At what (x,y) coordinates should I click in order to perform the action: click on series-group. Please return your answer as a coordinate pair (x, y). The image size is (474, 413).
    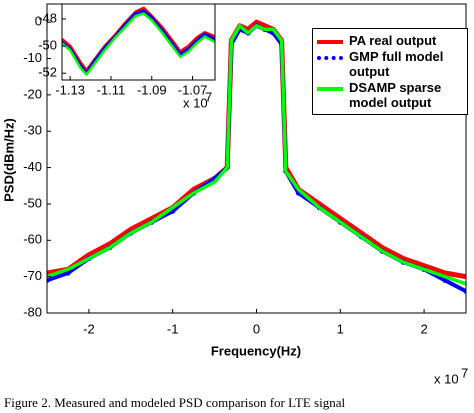
    Looking at the image, I should click on (138, 41).